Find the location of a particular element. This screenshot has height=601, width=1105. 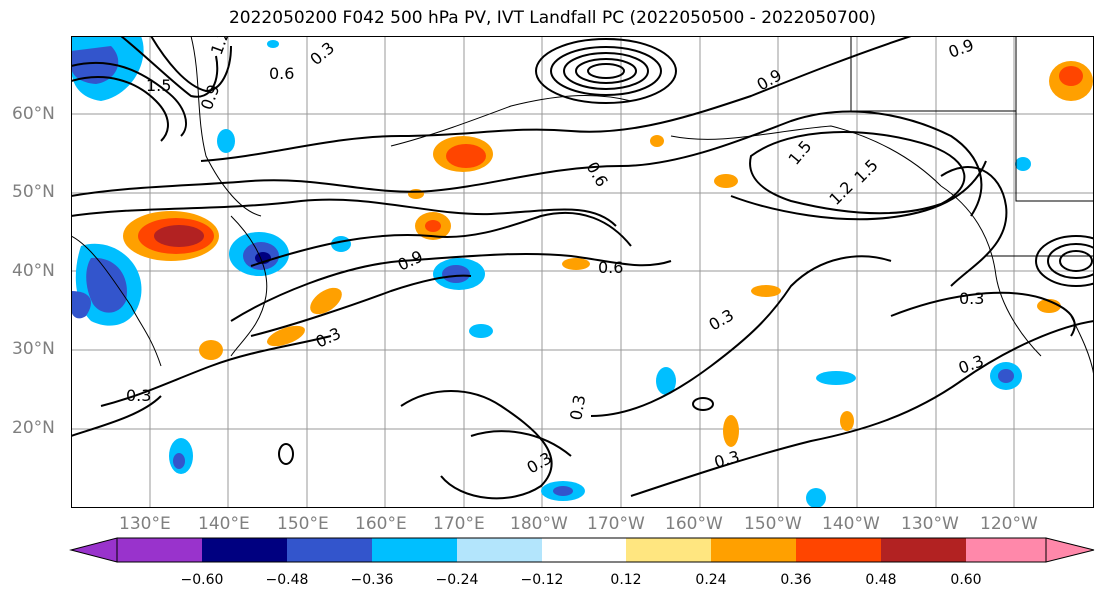

lat-label-50n: 50°N is located at coordinates (33, 192).